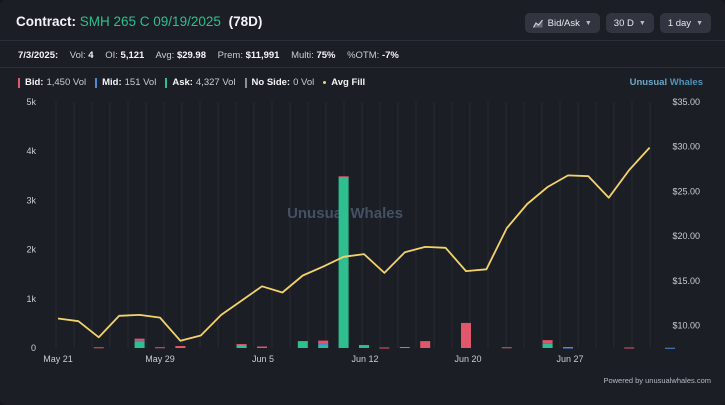  I want to click on vol-label: Vol:, so click(77, 55).